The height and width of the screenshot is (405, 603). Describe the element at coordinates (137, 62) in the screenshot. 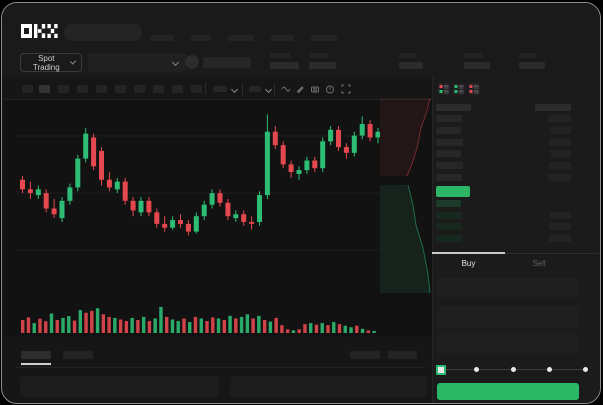

I see `pair-select` at that location.